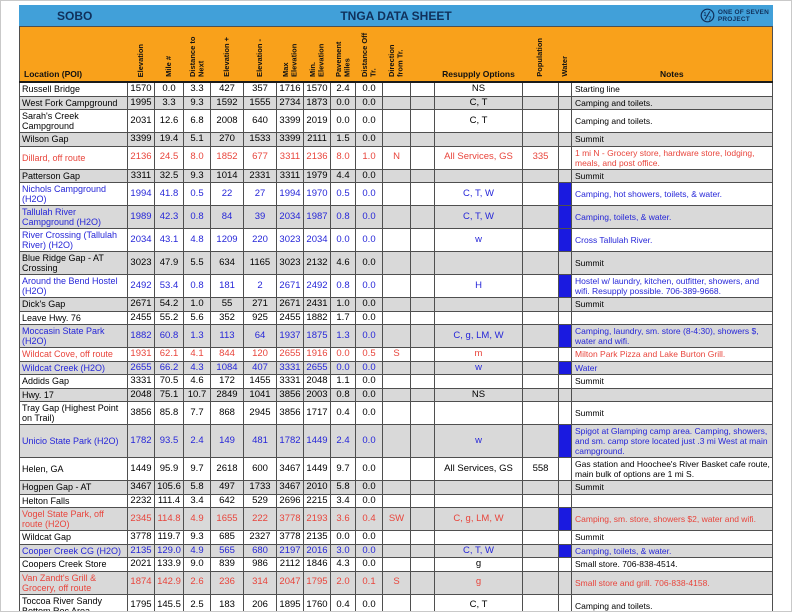  What do you see at coordinates (565, 54) in the screenshot?
I see `col-header-water: Water` at bounding box center [565, 54].